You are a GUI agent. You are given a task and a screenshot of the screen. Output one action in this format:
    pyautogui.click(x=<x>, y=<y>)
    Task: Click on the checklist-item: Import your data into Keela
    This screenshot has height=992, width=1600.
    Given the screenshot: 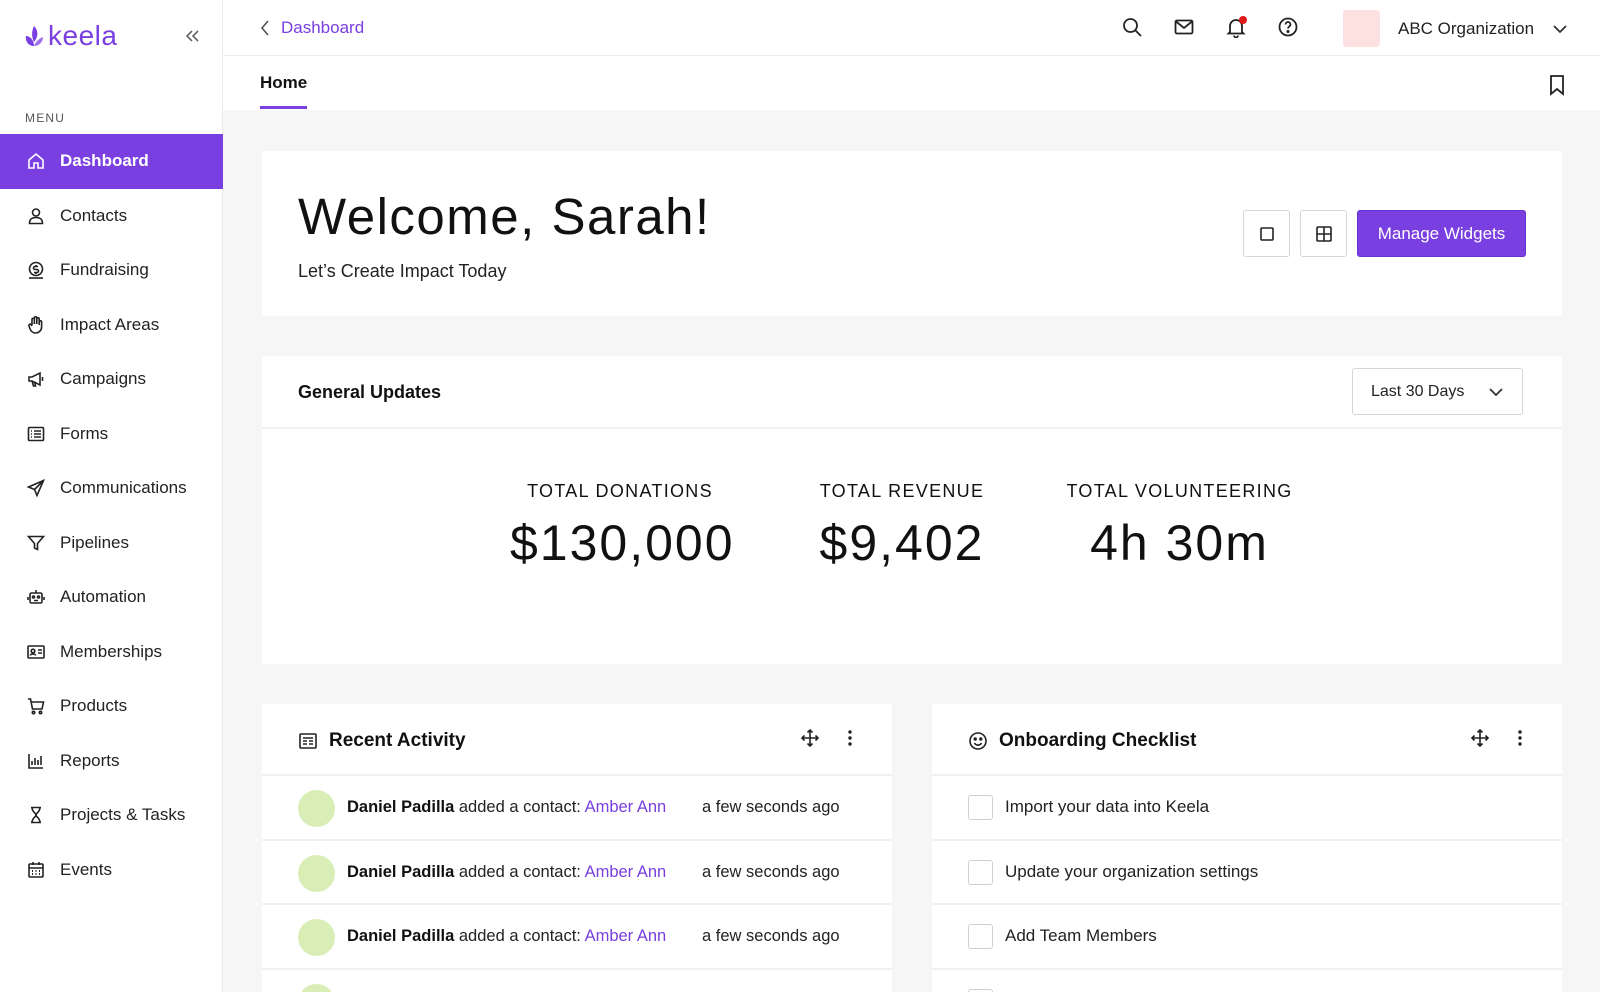 What is the action you would take?
    pyautogui.click(x=1247, y=808)
    